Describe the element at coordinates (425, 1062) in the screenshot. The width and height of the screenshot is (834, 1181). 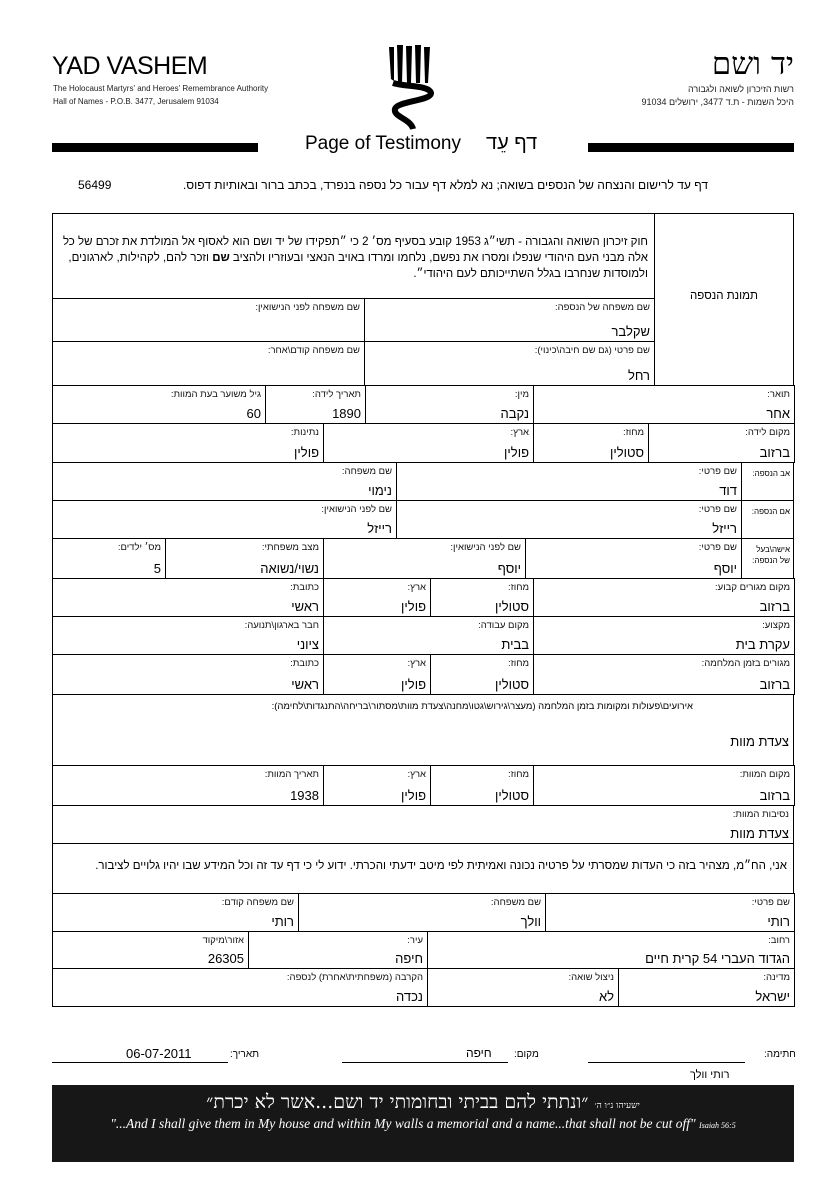
I see `place-line` at that location.